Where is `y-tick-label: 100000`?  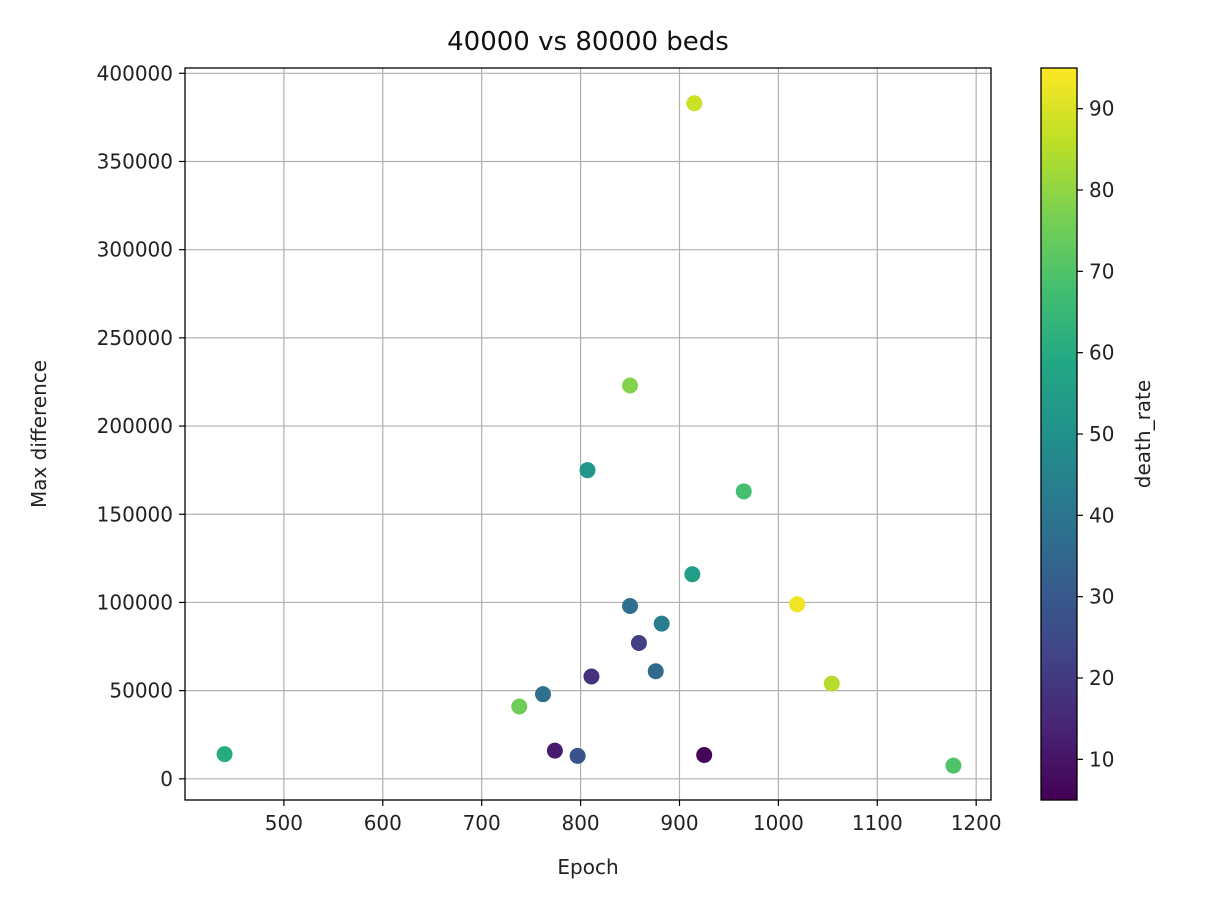
y-tick-label: 100000 is located at coordinates (135, 602).